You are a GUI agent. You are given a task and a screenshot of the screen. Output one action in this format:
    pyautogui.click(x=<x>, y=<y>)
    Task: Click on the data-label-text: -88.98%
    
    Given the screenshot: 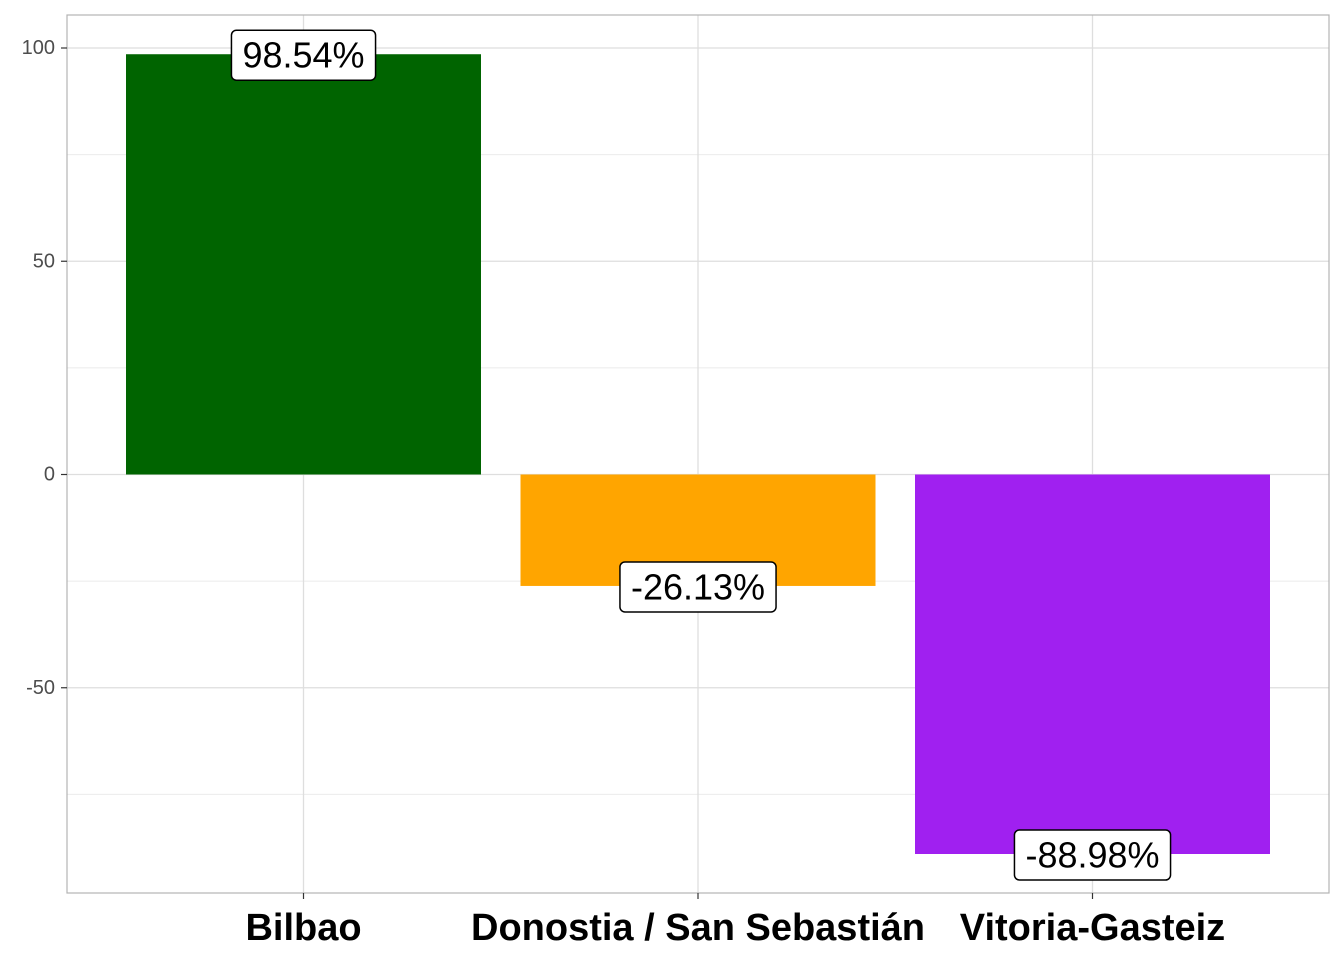 What is the action you would take?
    pyautogui.click(x=1092, y=854)
    